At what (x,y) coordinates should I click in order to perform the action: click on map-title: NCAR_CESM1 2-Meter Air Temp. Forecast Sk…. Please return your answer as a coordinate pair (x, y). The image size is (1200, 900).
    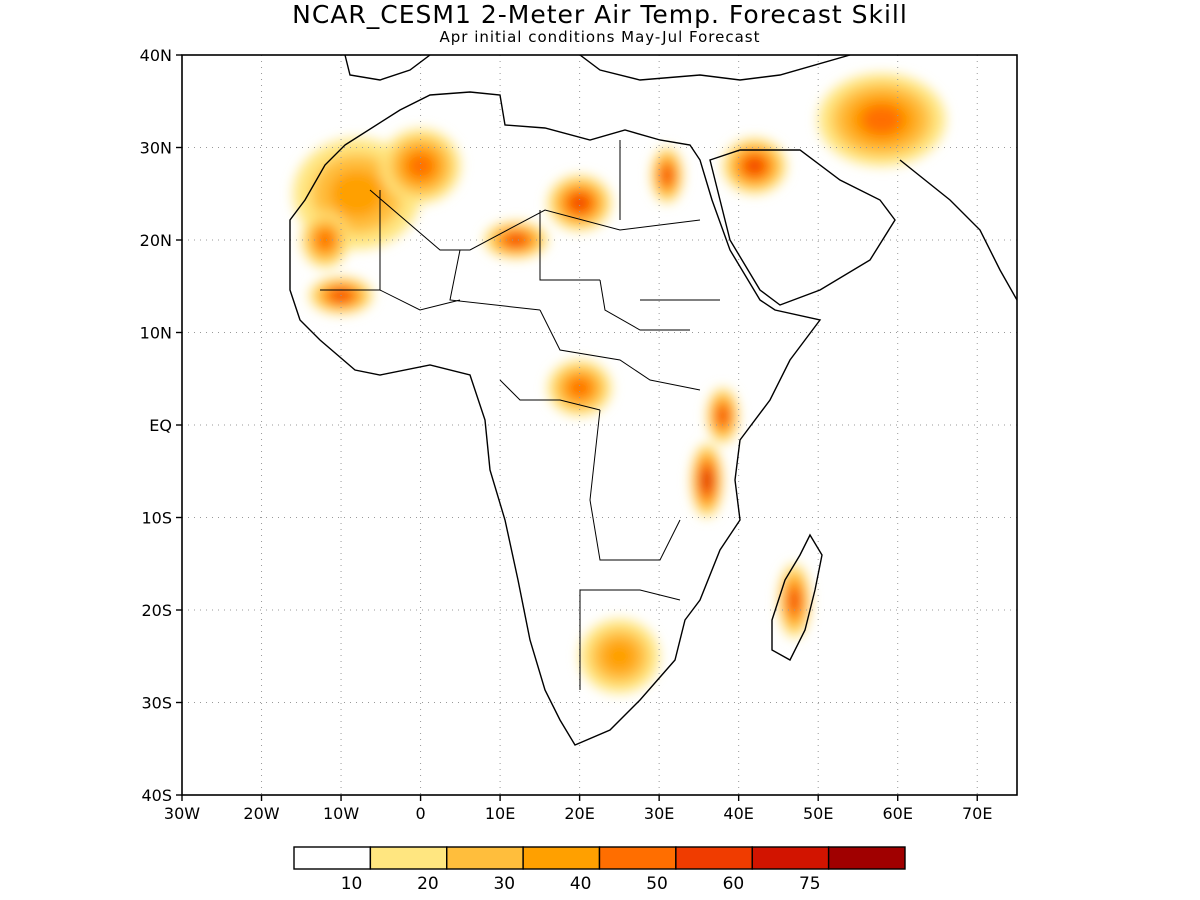
    Looking at the image, I should click on (600, 14).